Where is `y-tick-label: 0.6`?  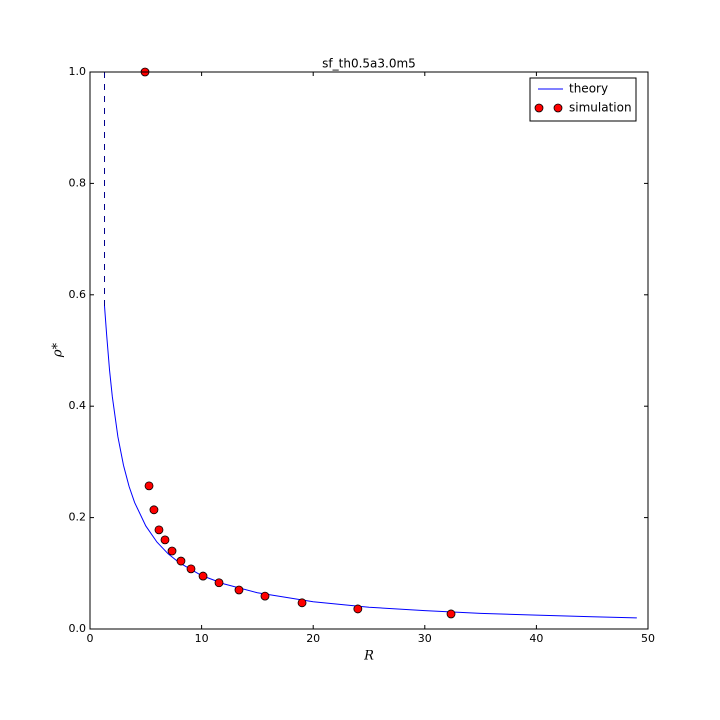 y-tick-label: 0.6 is located at coordinates (78, 294).